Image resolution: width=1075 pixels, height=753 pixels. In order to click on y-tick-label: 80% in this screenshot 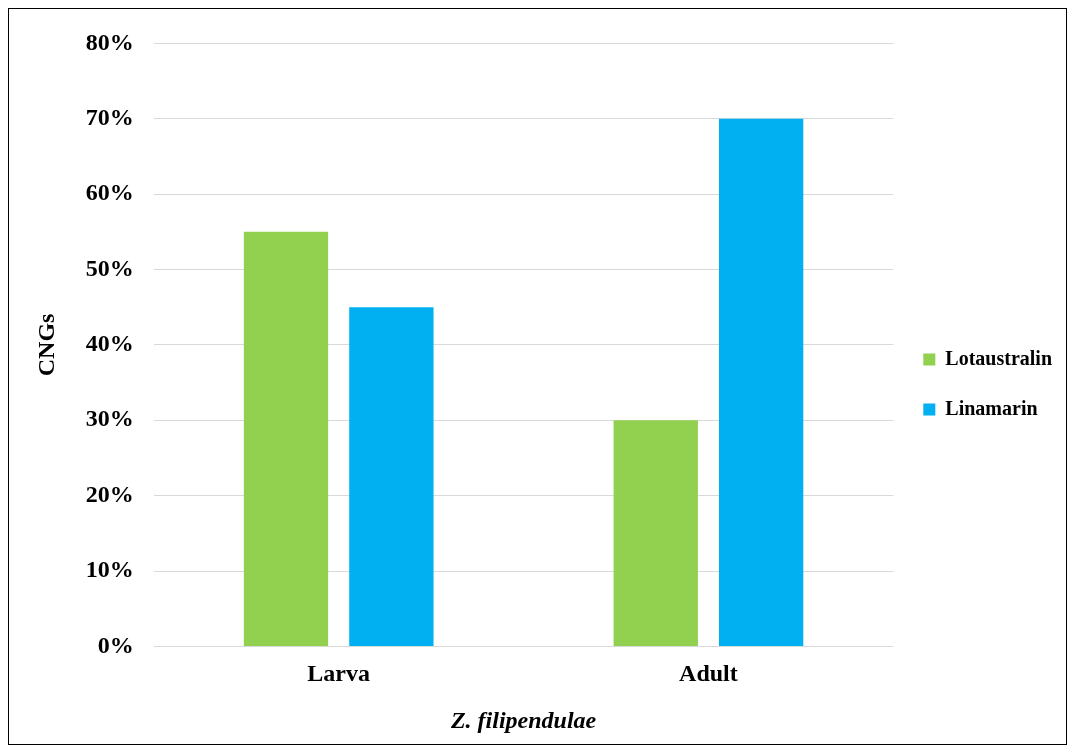, I will do `click(109, 41)`.